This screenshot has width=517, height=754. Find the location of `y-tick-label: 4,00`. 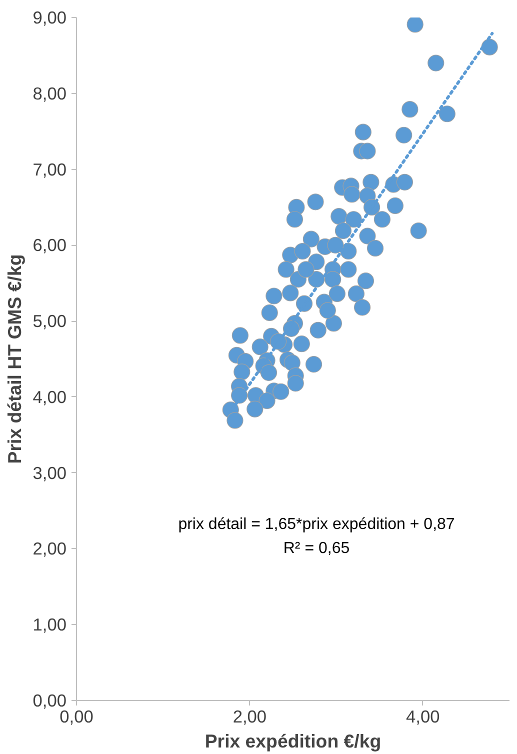

y-tick-label: 4,00 is located at coordinates (49, 396).